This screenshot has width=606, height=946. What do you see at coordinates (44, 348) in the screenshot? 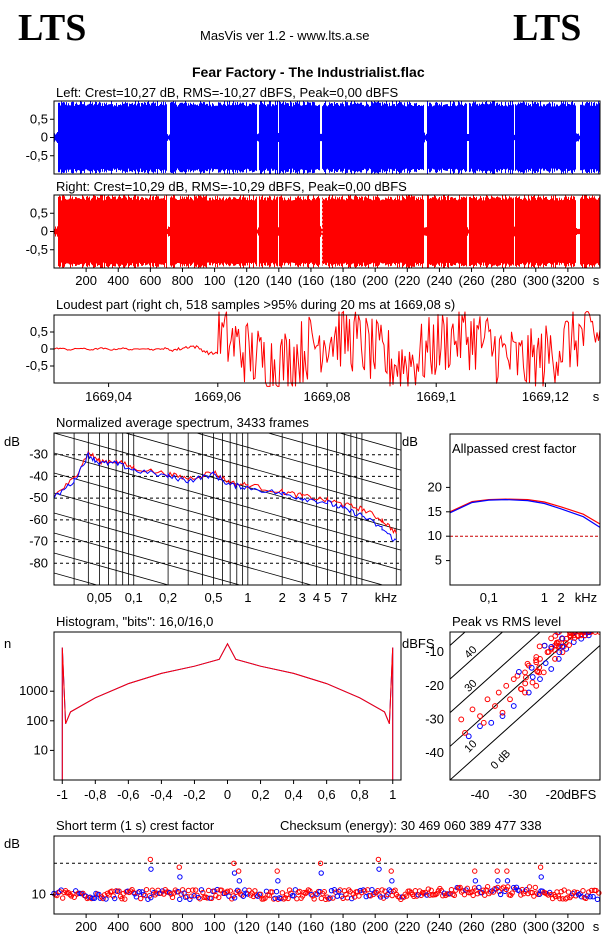
I see `loudest-part-tick-label: 0` at bounding box center [44, 348].